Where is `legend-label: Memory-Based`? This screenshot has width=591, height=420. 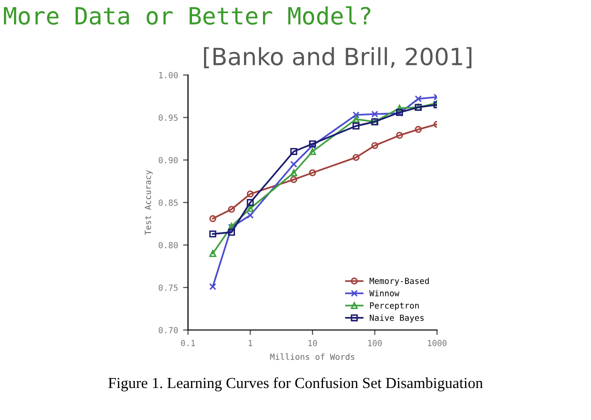
legend-label: Memory-Based is located at coordinates (399, 282).